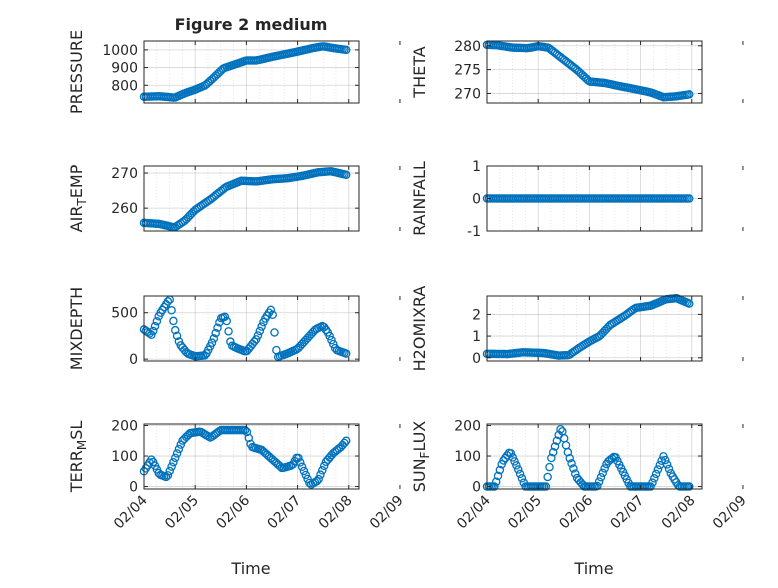  Describe the element at coordinates (120, 51) in the screenshot. I see `y-tick-label: 1000` at that location.